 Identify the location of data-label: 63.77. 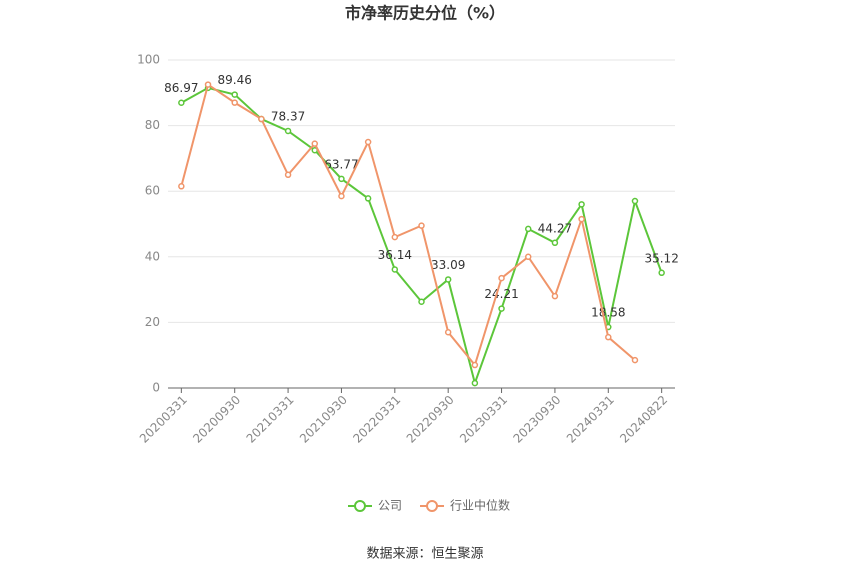
(341, 164).